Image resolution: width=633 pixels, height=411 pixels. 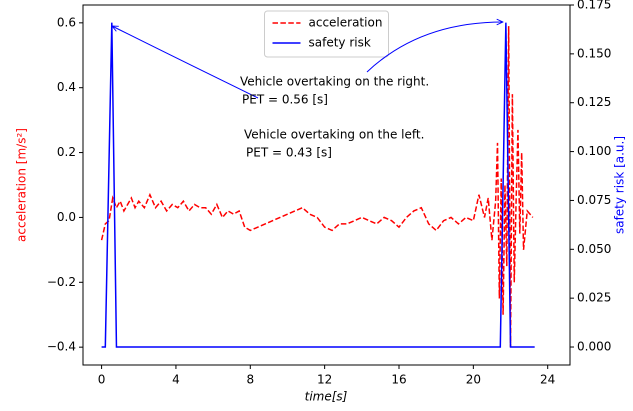 I want to click on y2-axis-label: safety risk [a.u.], so click(x=620, y=185).